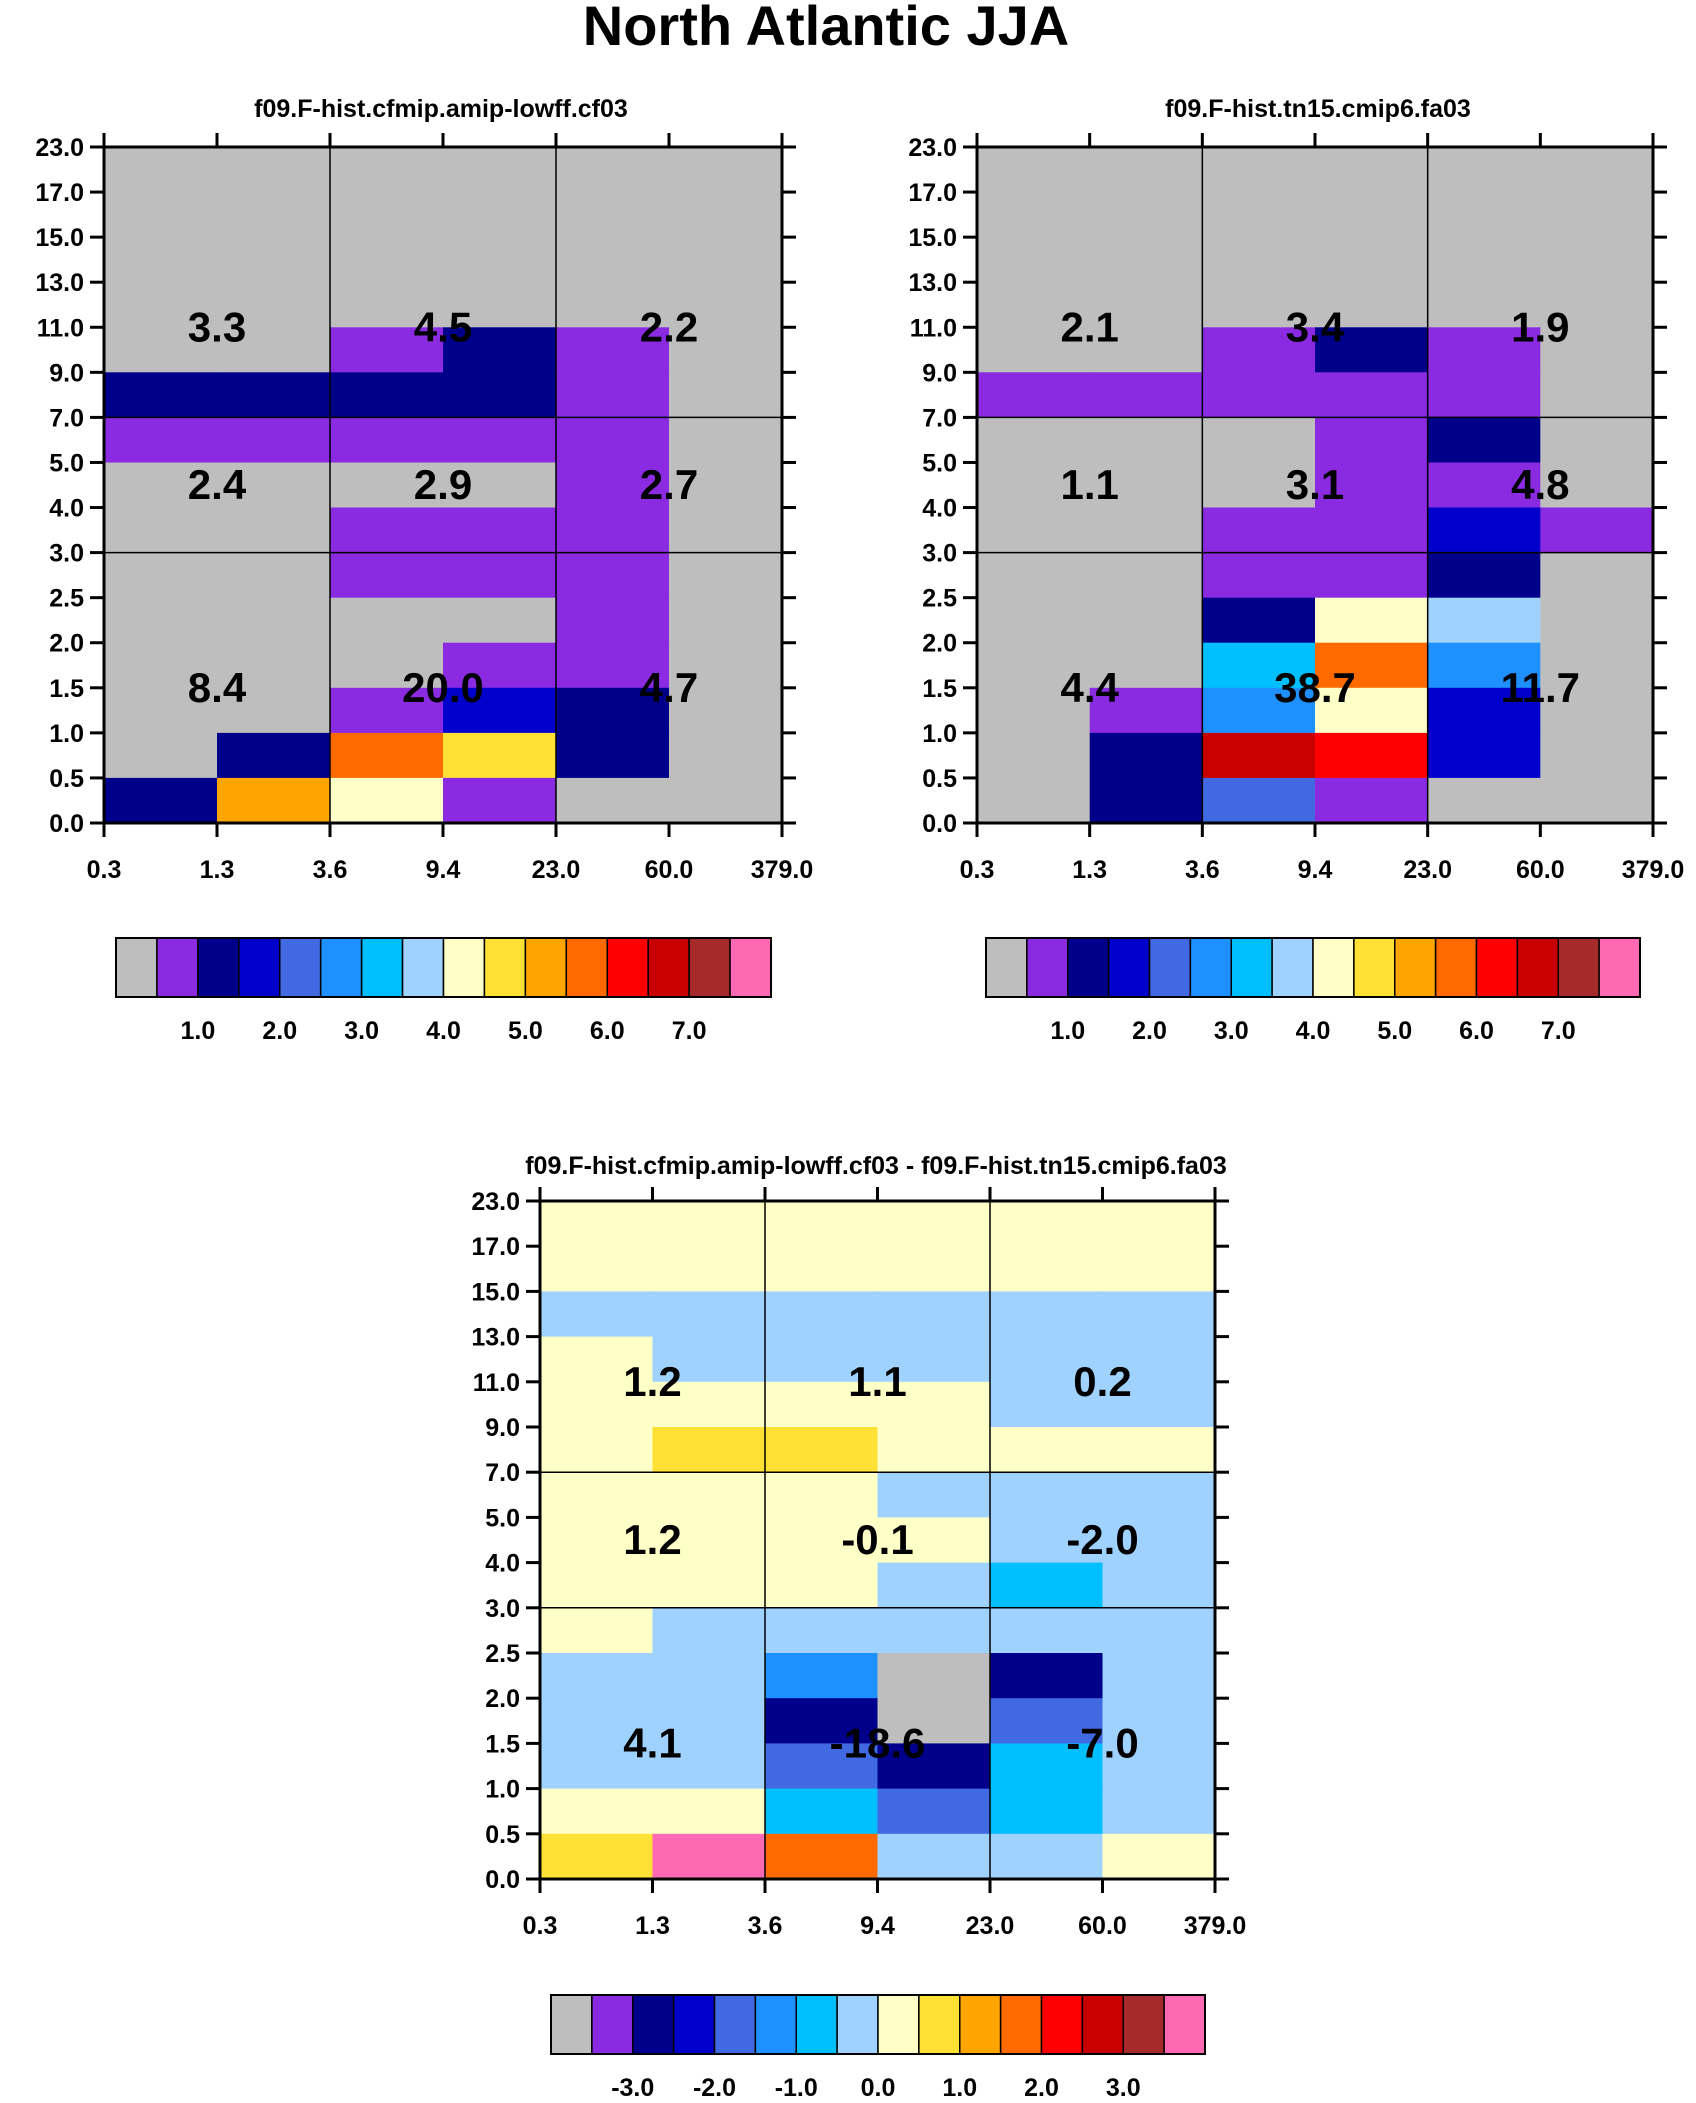 The image size is (1696, 2103). Describe the element at coordinates (443, 1031) in the screenshot. I see `colorbar-label: 4.0` at that location.